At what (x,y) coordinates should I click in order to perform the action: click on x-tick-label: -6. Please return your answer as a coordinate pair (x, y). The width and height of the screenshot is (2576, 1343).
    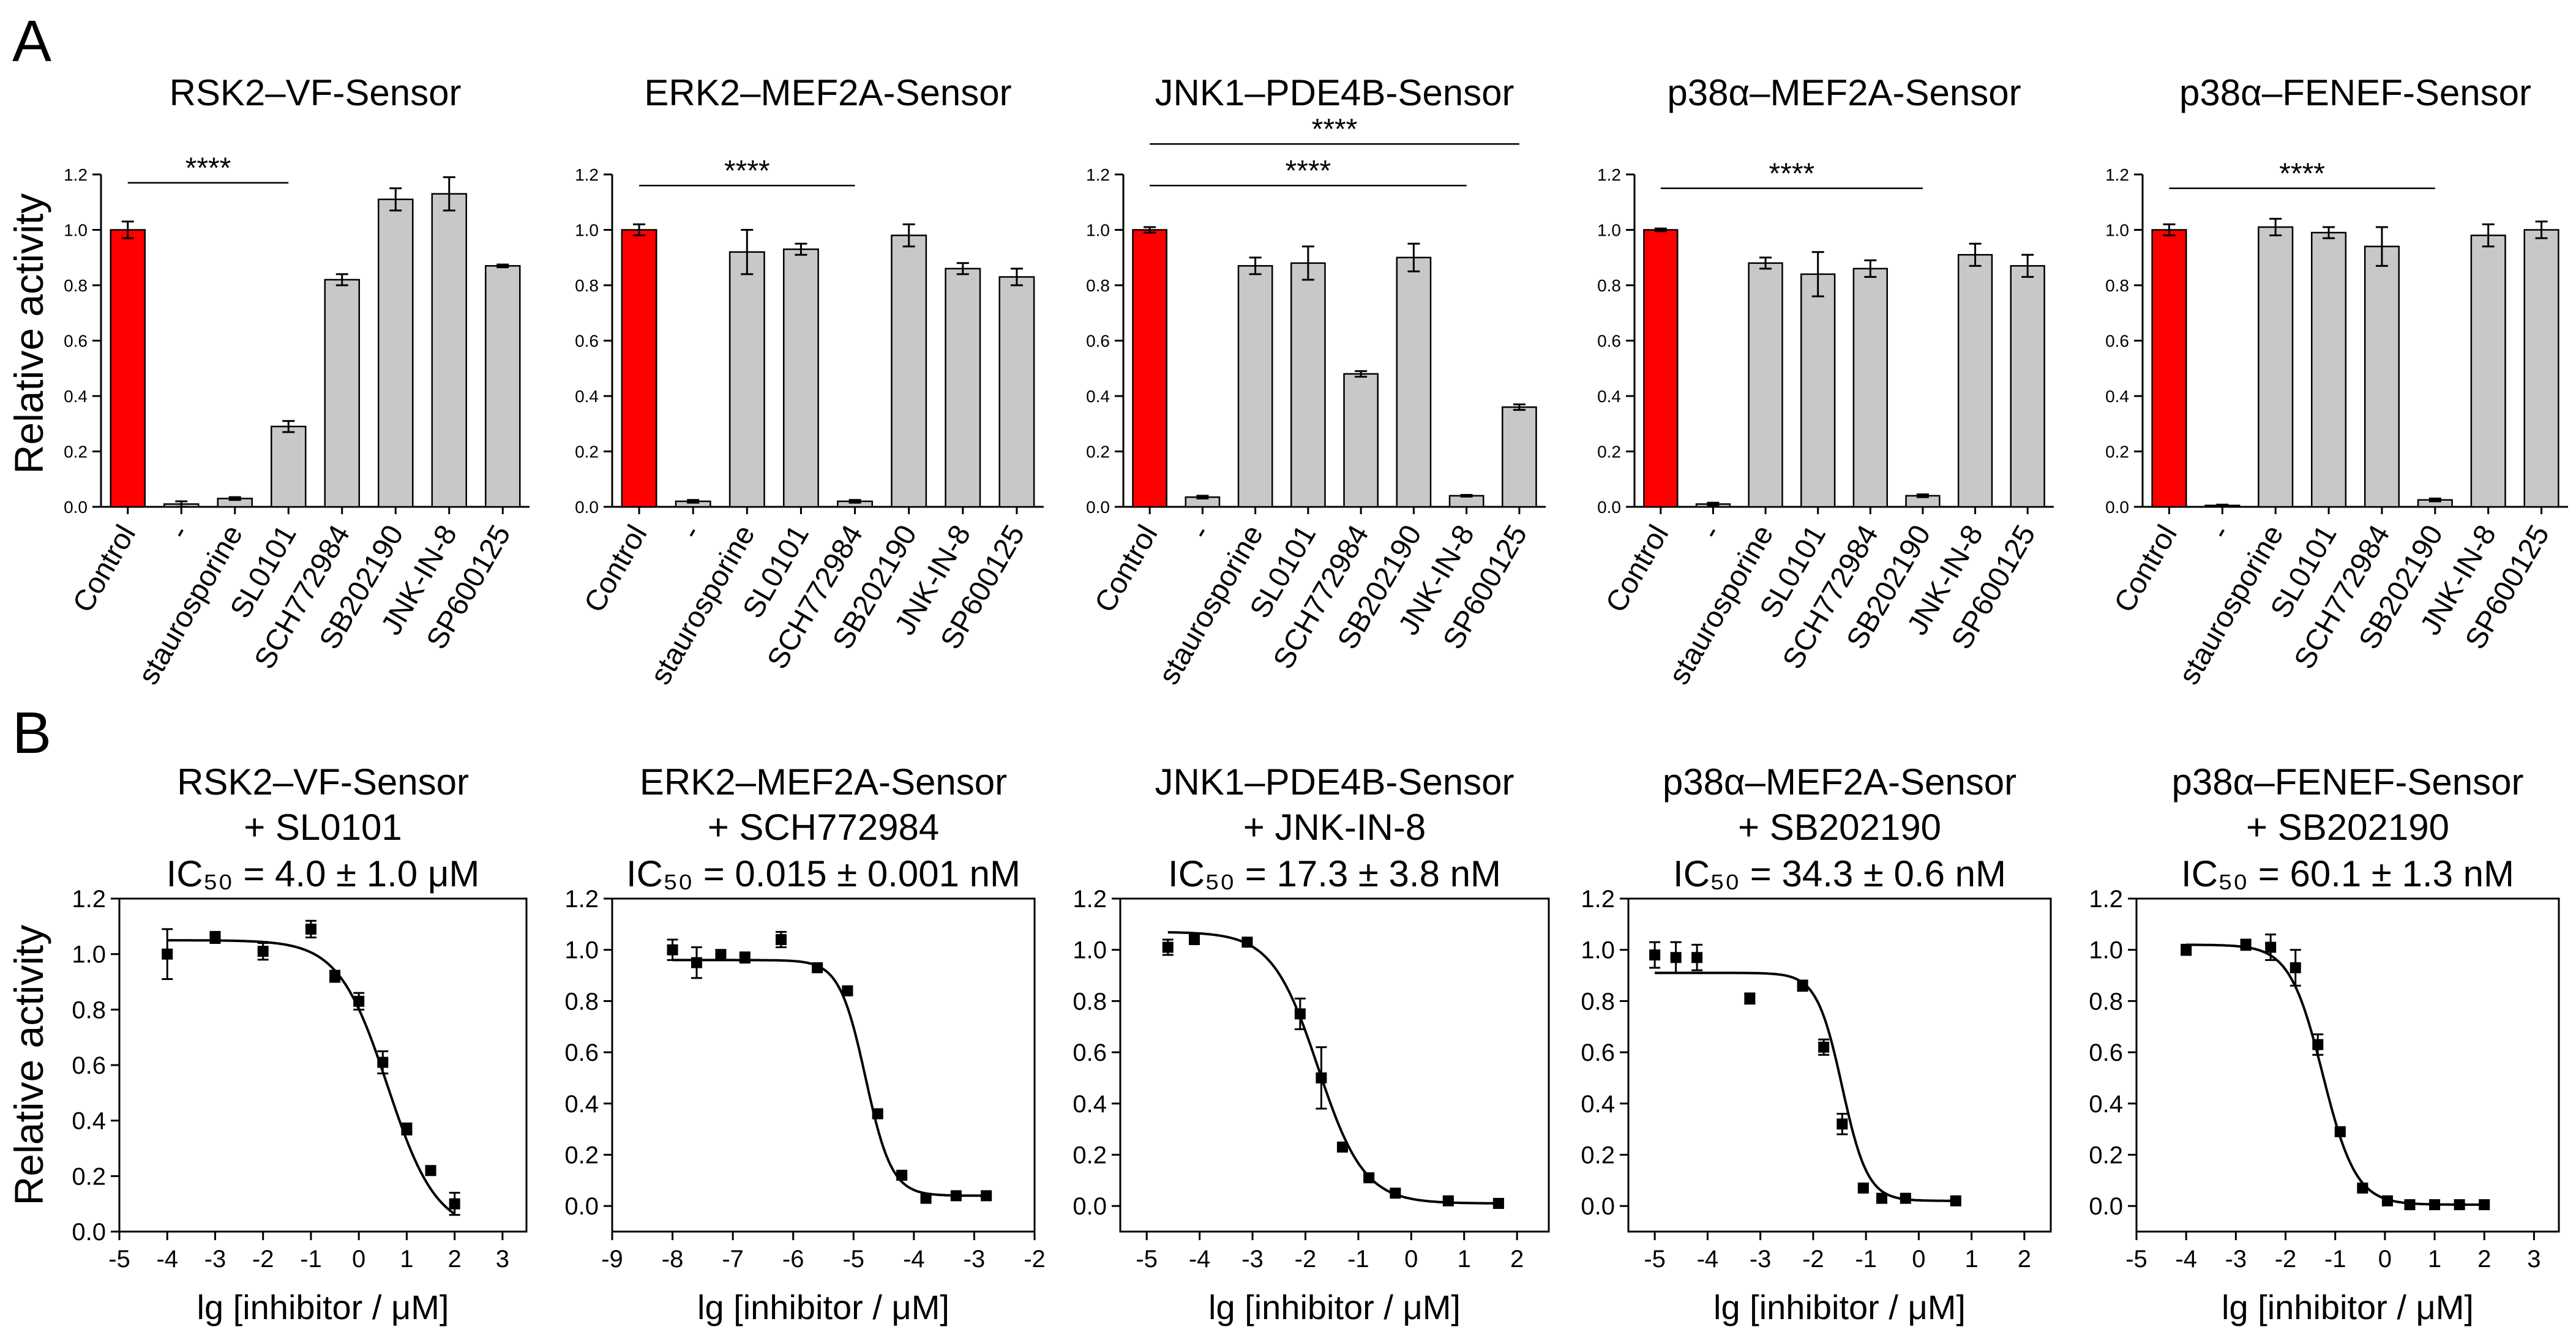
    Looking at the image, I should click on (793, 1259).